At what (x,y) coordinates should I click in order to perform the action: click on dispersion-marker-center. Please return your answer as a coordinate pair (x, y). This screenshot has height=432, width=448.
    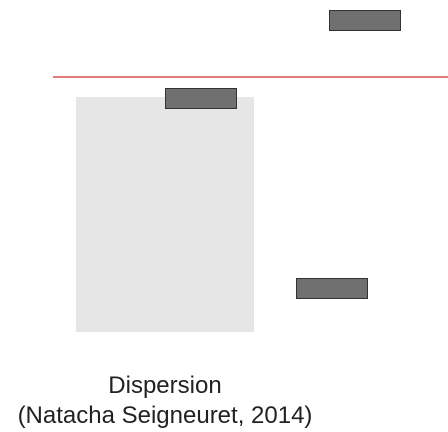
    Looking at the image, I should click on (201, 98).